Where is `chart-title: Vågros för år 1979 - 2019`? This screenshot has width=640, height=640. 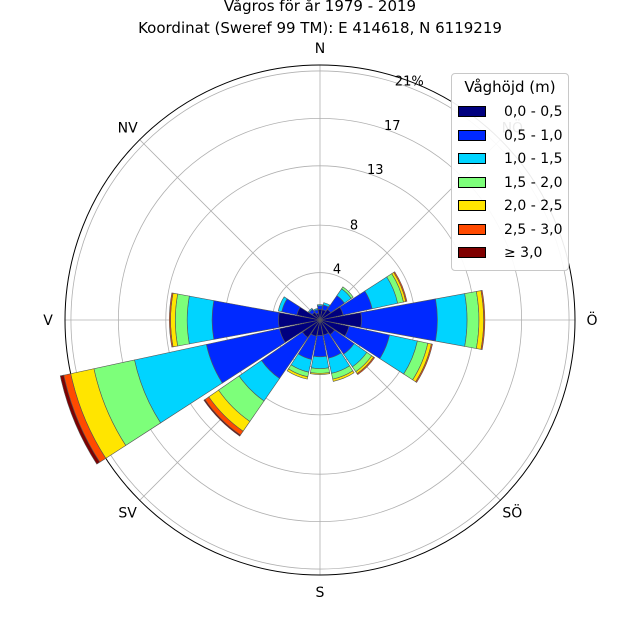 chart-title: Vågros för år 1979 - 2019 is located at coordinates (320, 7).